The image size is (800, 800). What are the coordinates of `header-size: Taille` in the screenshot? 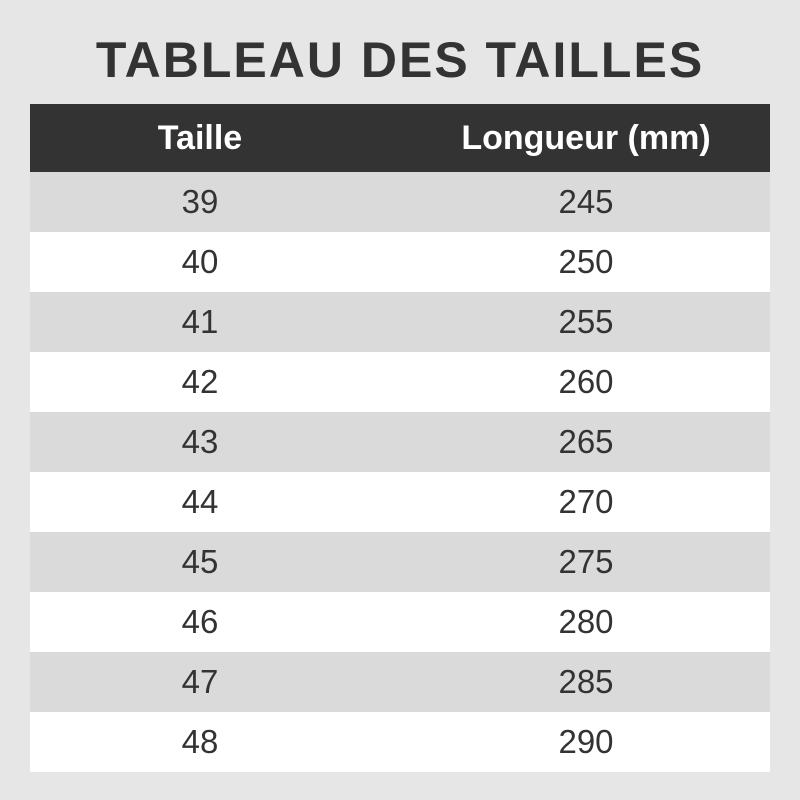 It's located at (200, 137).